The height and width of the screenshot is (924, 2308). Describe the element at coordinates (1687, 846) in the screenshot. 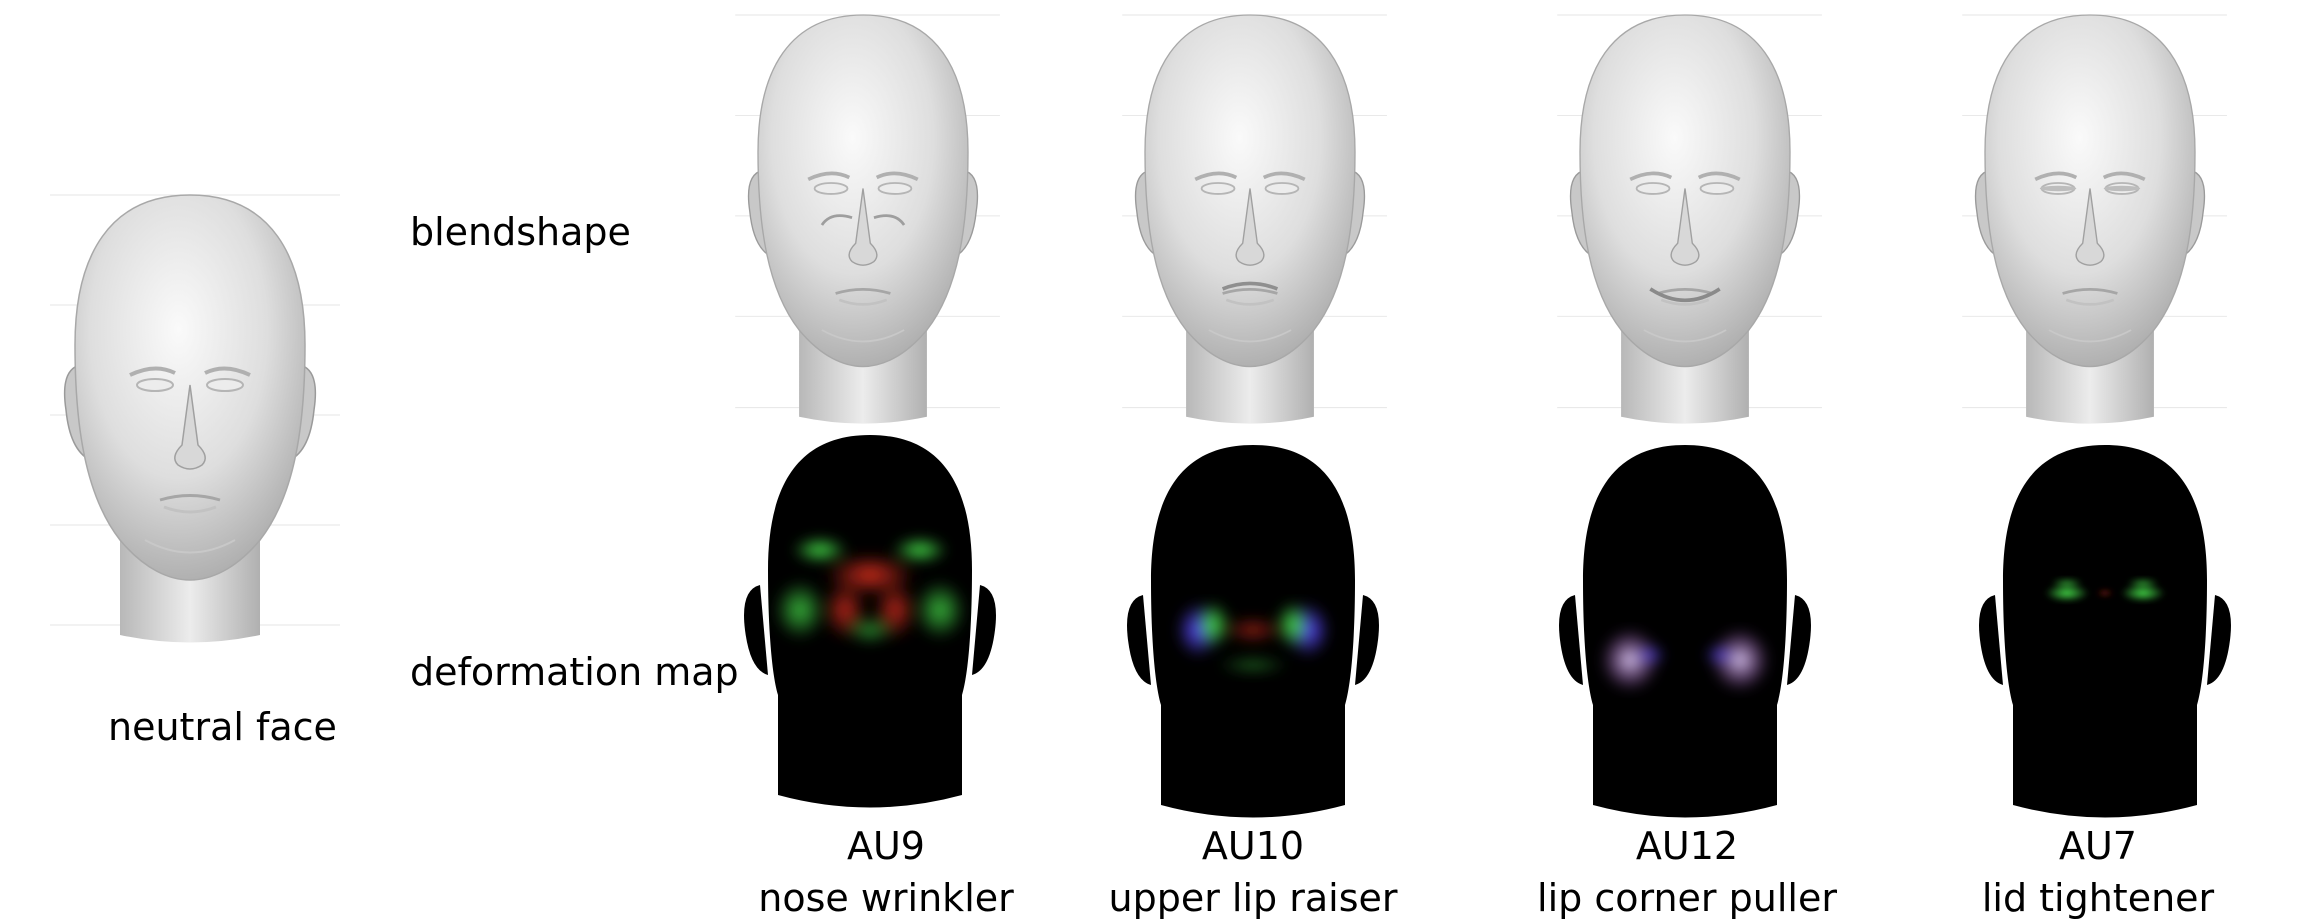

I see `au12-code: AU12` at that location.